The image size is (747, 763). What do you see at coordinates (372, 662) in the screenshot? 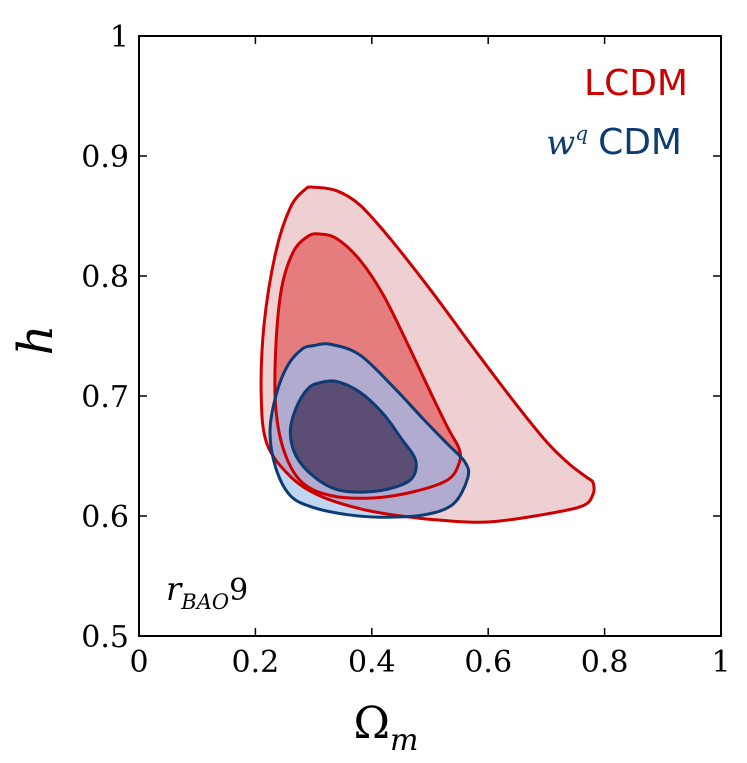
I see `x-tick-label: 0.4` at bounding box center [372, 662].